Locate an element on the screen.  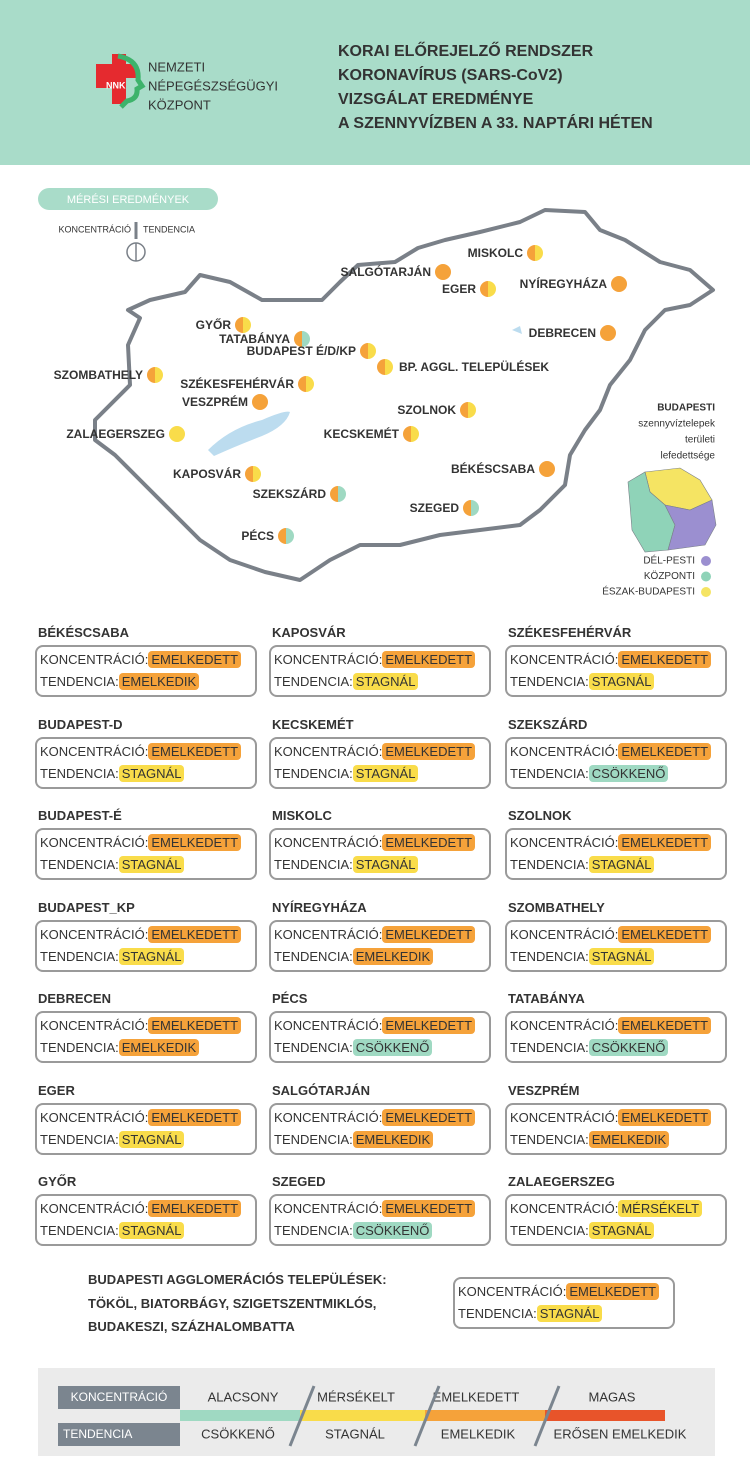
card-title: GYŐR is located at coordinates (57, 1181).